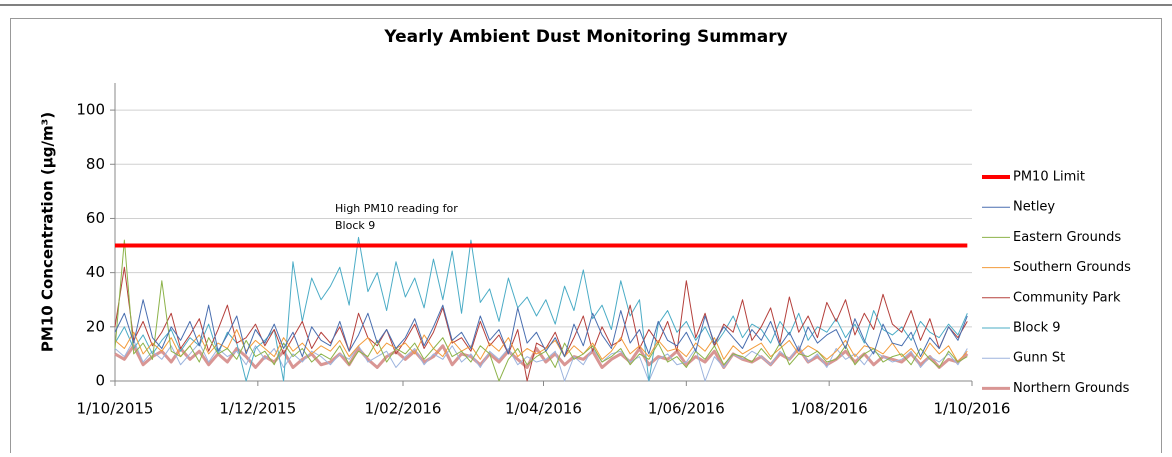 Image resolution: width=1172 pixels, height=457 pixels. What do you see at coordinates (1037, 328) in the screenshot?
I see `legend-label: Block 9` at bounding box center [1037, 328].